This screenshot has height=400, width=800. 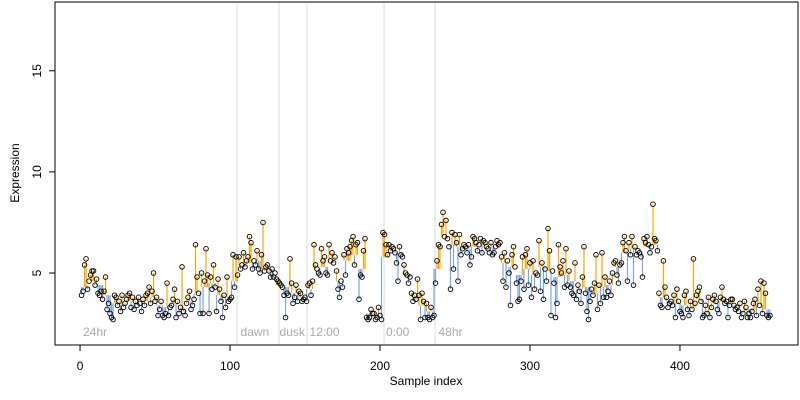 What do you see at coordinates (450, 332) in the screenshot?
I see `group-label: 48hr` at bounding box center [450, 332].